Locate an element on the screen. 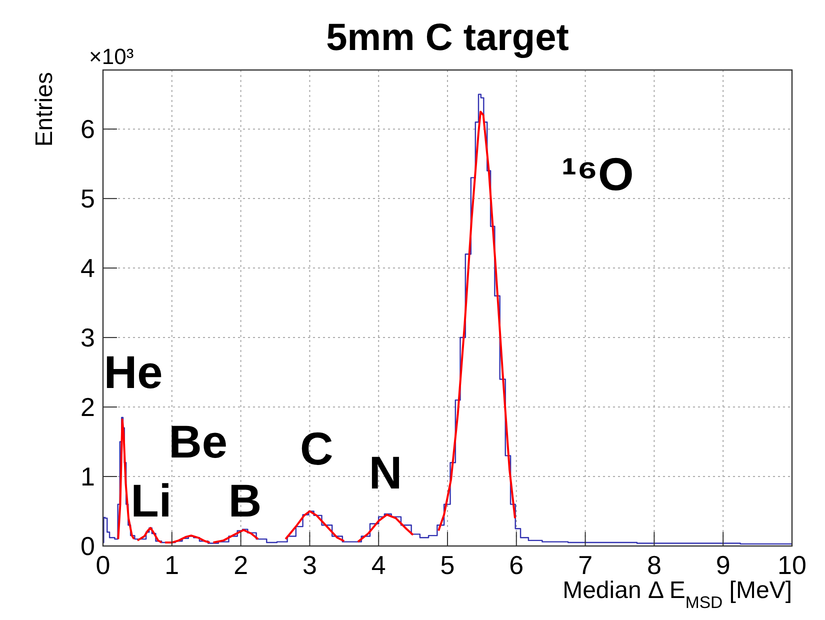 The image size is (825, 620). x-tick-label: 8 is located at coordinates (654, 565).